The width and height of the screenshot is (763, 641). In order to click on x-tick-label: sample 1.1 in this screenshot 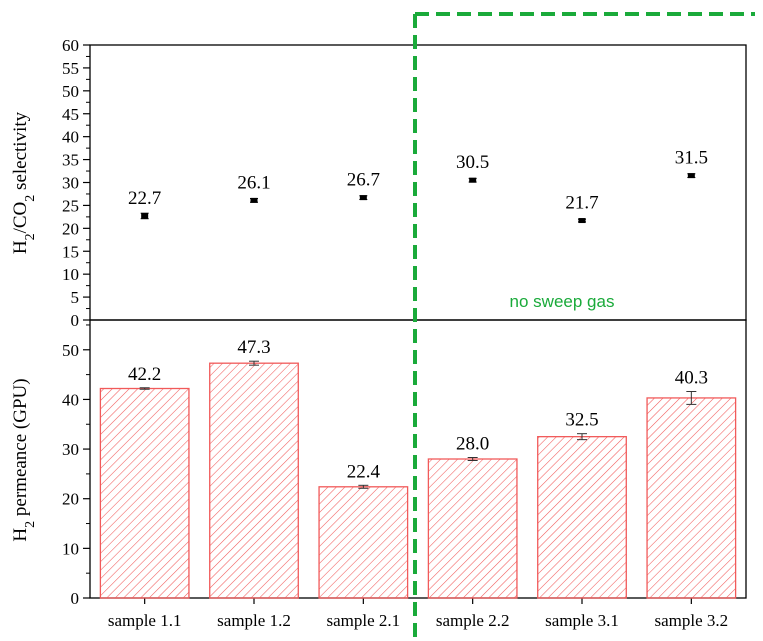, I will do `click(145, 620)`.